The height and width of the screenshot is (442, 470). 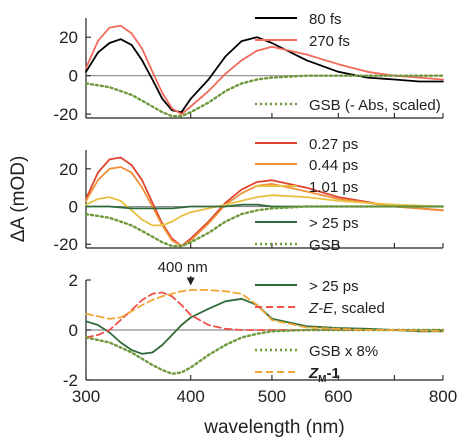 I want to click on legend-label: 270 fs, so click(x=329, y=41).